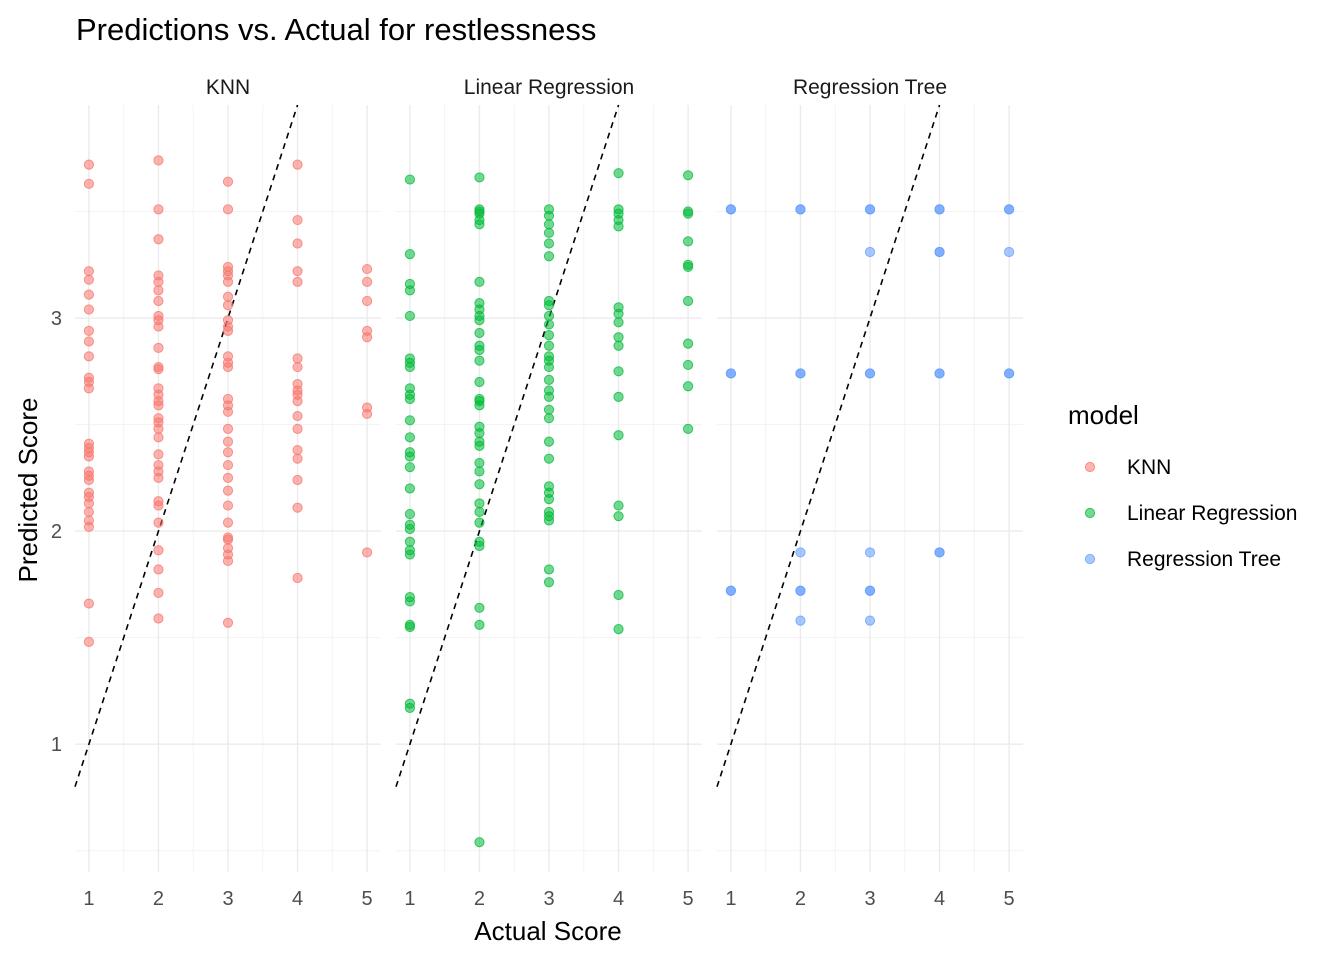  I want to click on y-tick-label: 3, so click(56, 319).